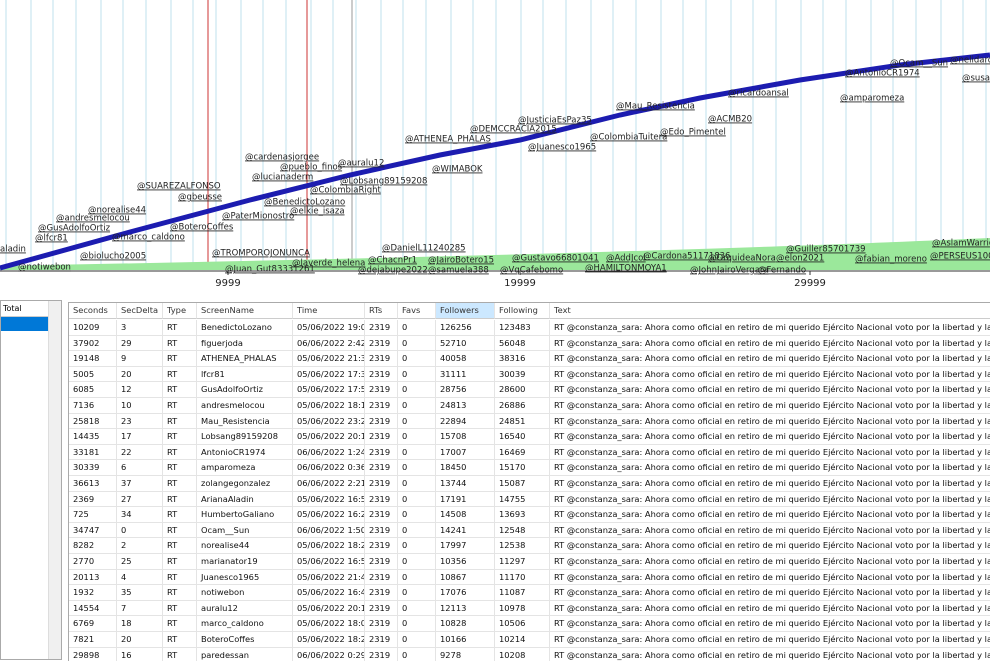 This screenshot has height=661, width=990. Describe the element at coordinates (245, 468) in the screenshot. I see `table-cell: amparomeza` at that location.